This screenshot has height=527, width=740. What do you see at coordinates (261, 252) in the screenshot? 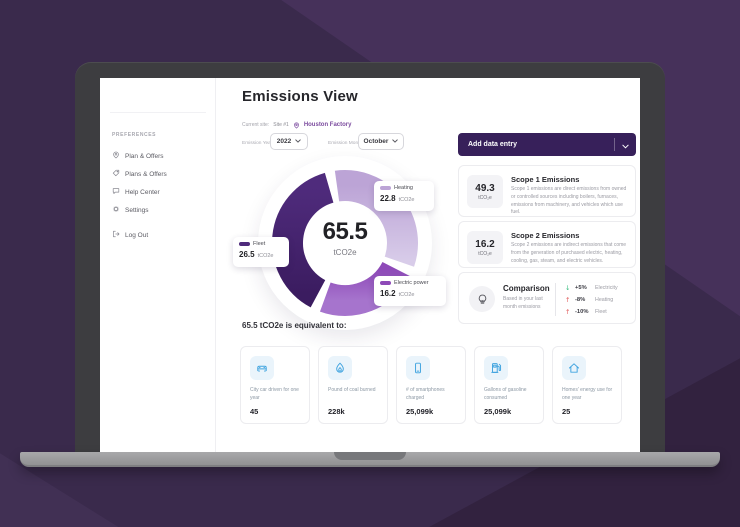
I see `legend-chip-fleet: Fleet 26.5 tCO2e` at bounding box center [261, 252].